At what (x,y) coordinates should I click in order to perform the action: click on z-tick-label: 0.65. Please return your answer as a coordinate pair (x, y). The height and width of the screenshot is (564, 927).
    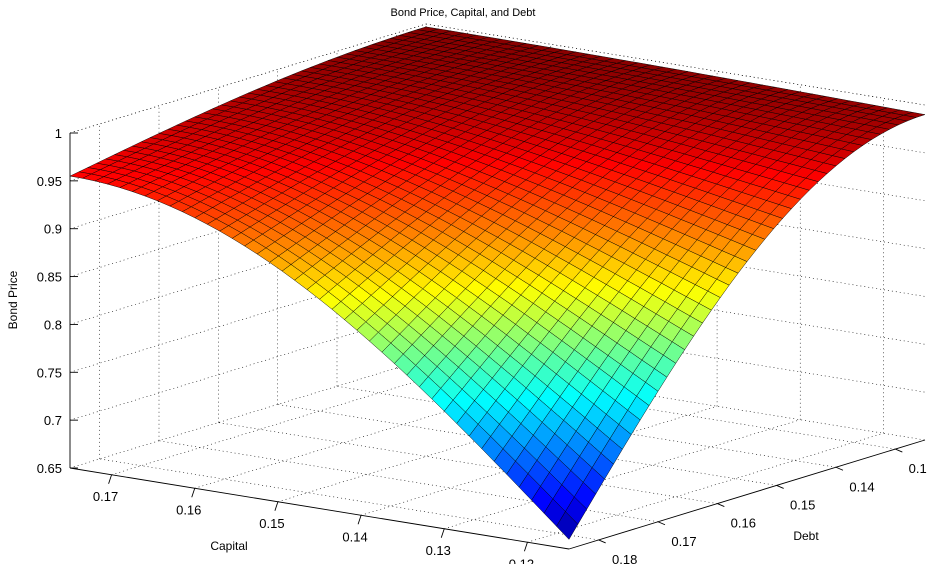
    Looking at the image, I should click on (49, 468).